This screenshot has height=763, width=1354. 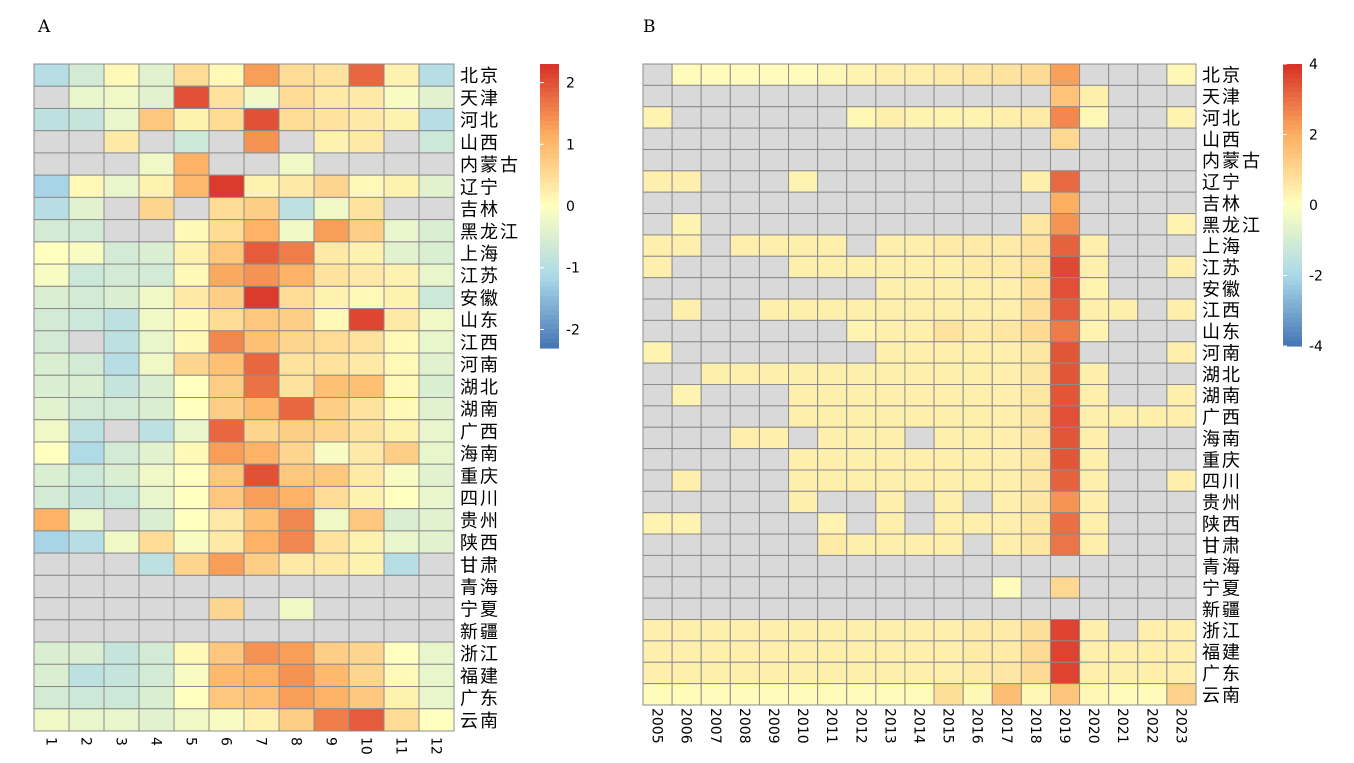 What do you see at coordinates (715, 726) in the screenshot?
I see `column-label: 2007` at bounding box center [715, 726].